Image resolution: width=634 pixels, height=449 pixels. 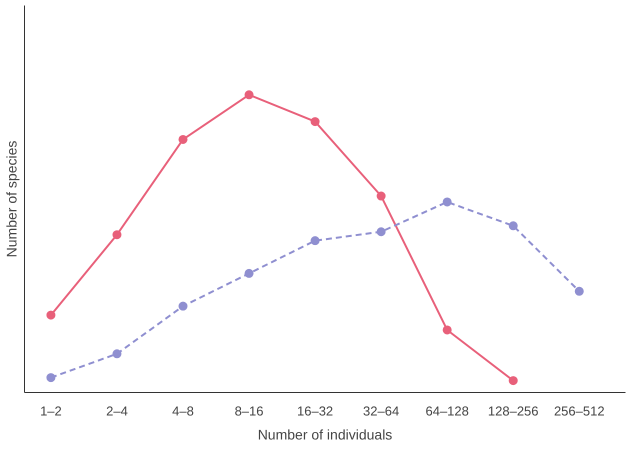 What do you see at coordinates (183, 411) in the screenshot?
I see `x-tick-label: 4–8` at bounding box center [183, 411].